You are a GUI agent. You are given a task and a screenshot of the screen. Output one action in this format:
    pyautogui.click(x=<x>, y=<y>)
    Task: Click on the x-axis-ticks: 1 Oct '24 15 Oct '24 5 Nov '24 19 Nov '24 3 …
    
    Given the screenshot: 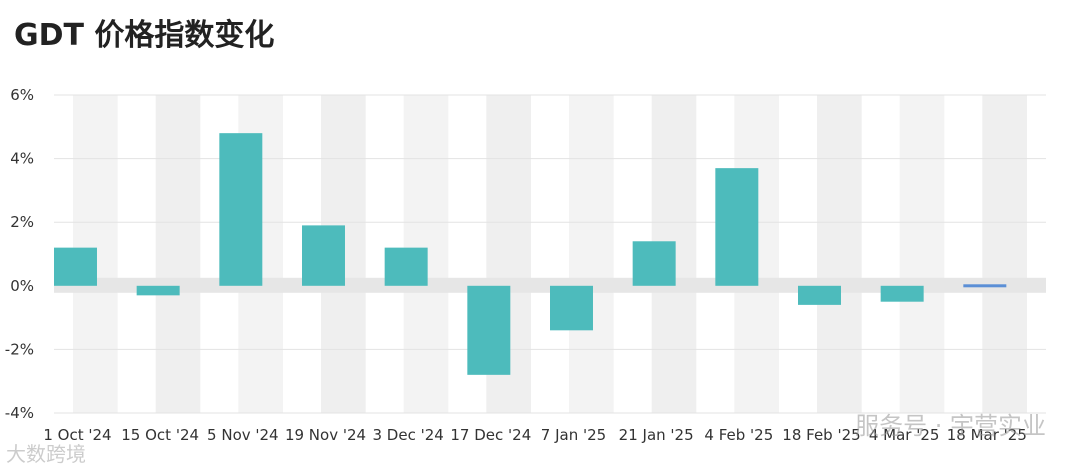 What is the action you would take?
    pyautogui.click(x=535, y=435)
    